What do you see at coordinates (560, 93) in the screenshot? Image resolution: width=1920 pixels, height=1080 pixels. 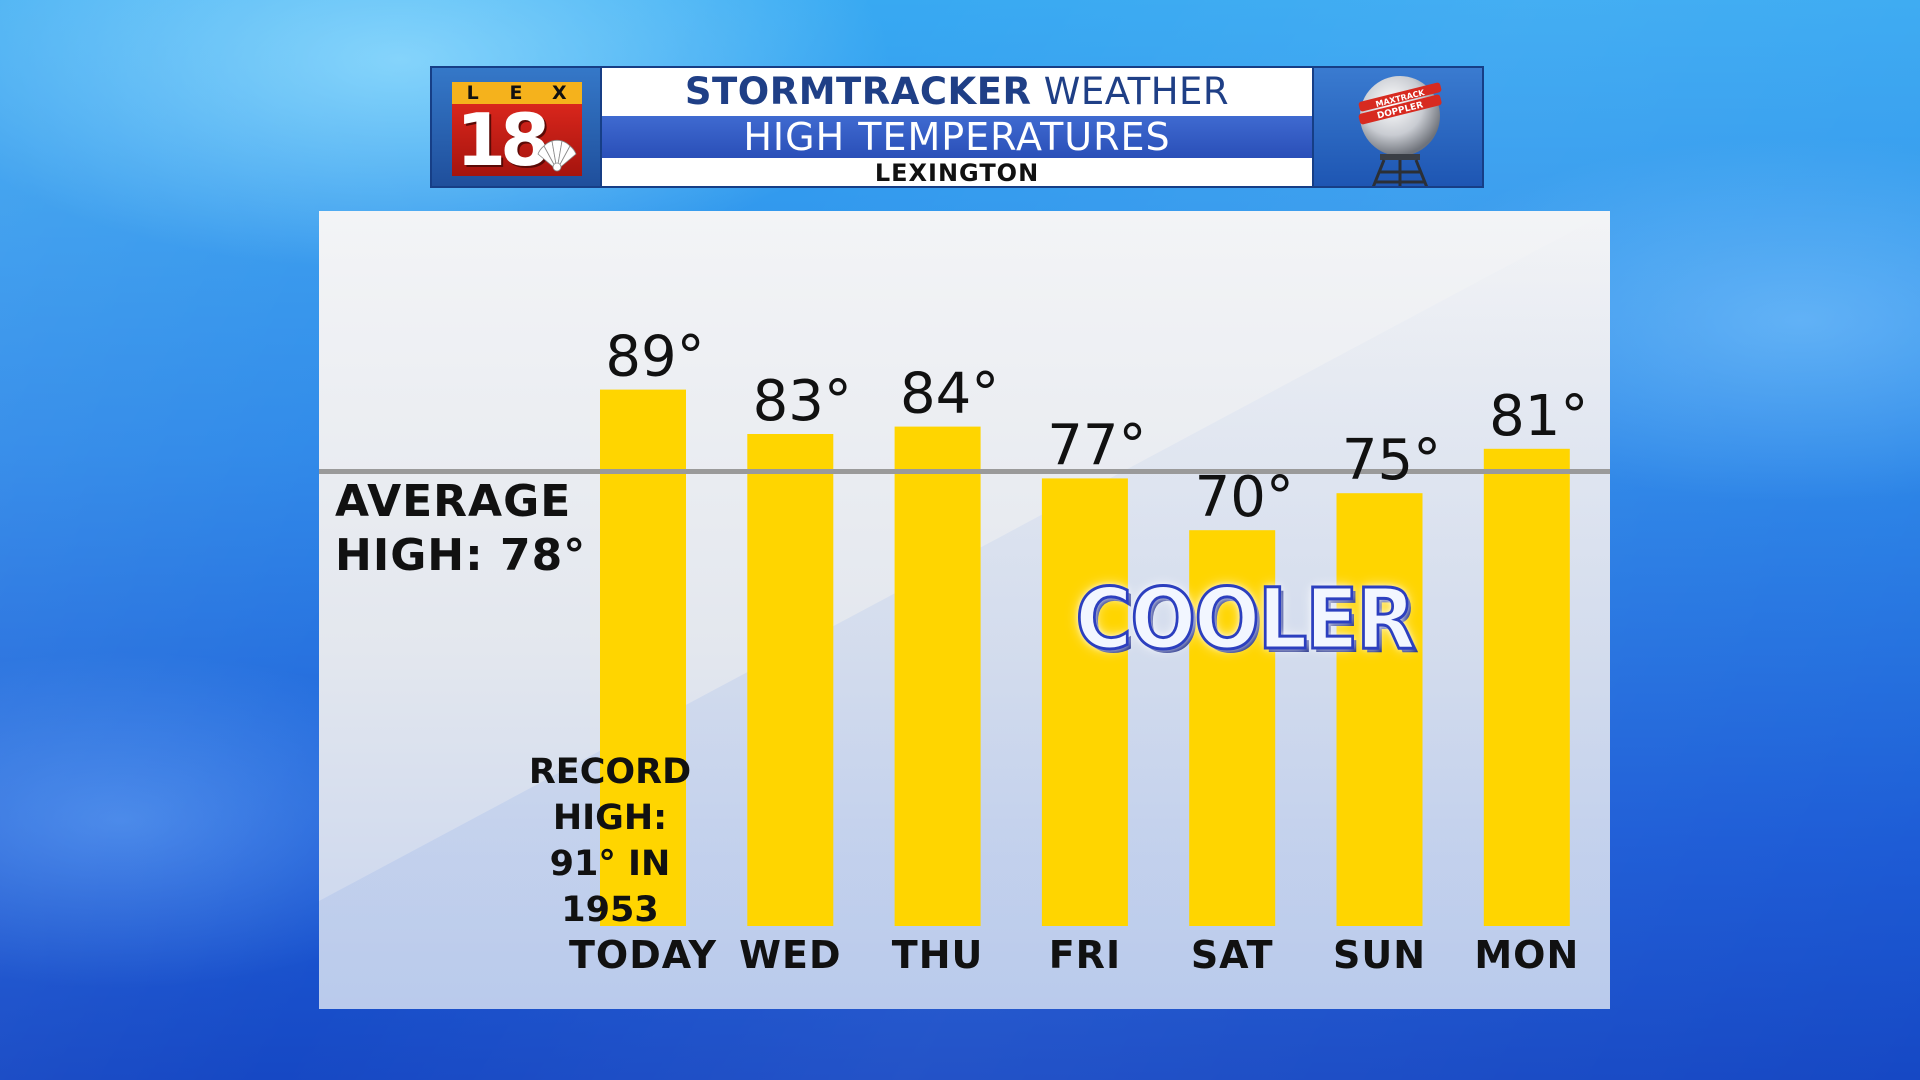 I see `logo-letter-x: X` at bounding box center [560, 93].